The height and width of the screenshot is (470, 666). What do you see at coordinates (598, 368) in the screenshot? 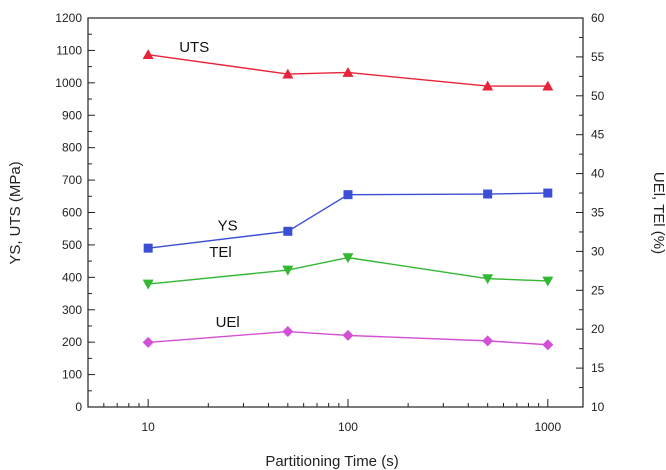
I see `y2-tick-label: 15` at bounding box center [598, 368].